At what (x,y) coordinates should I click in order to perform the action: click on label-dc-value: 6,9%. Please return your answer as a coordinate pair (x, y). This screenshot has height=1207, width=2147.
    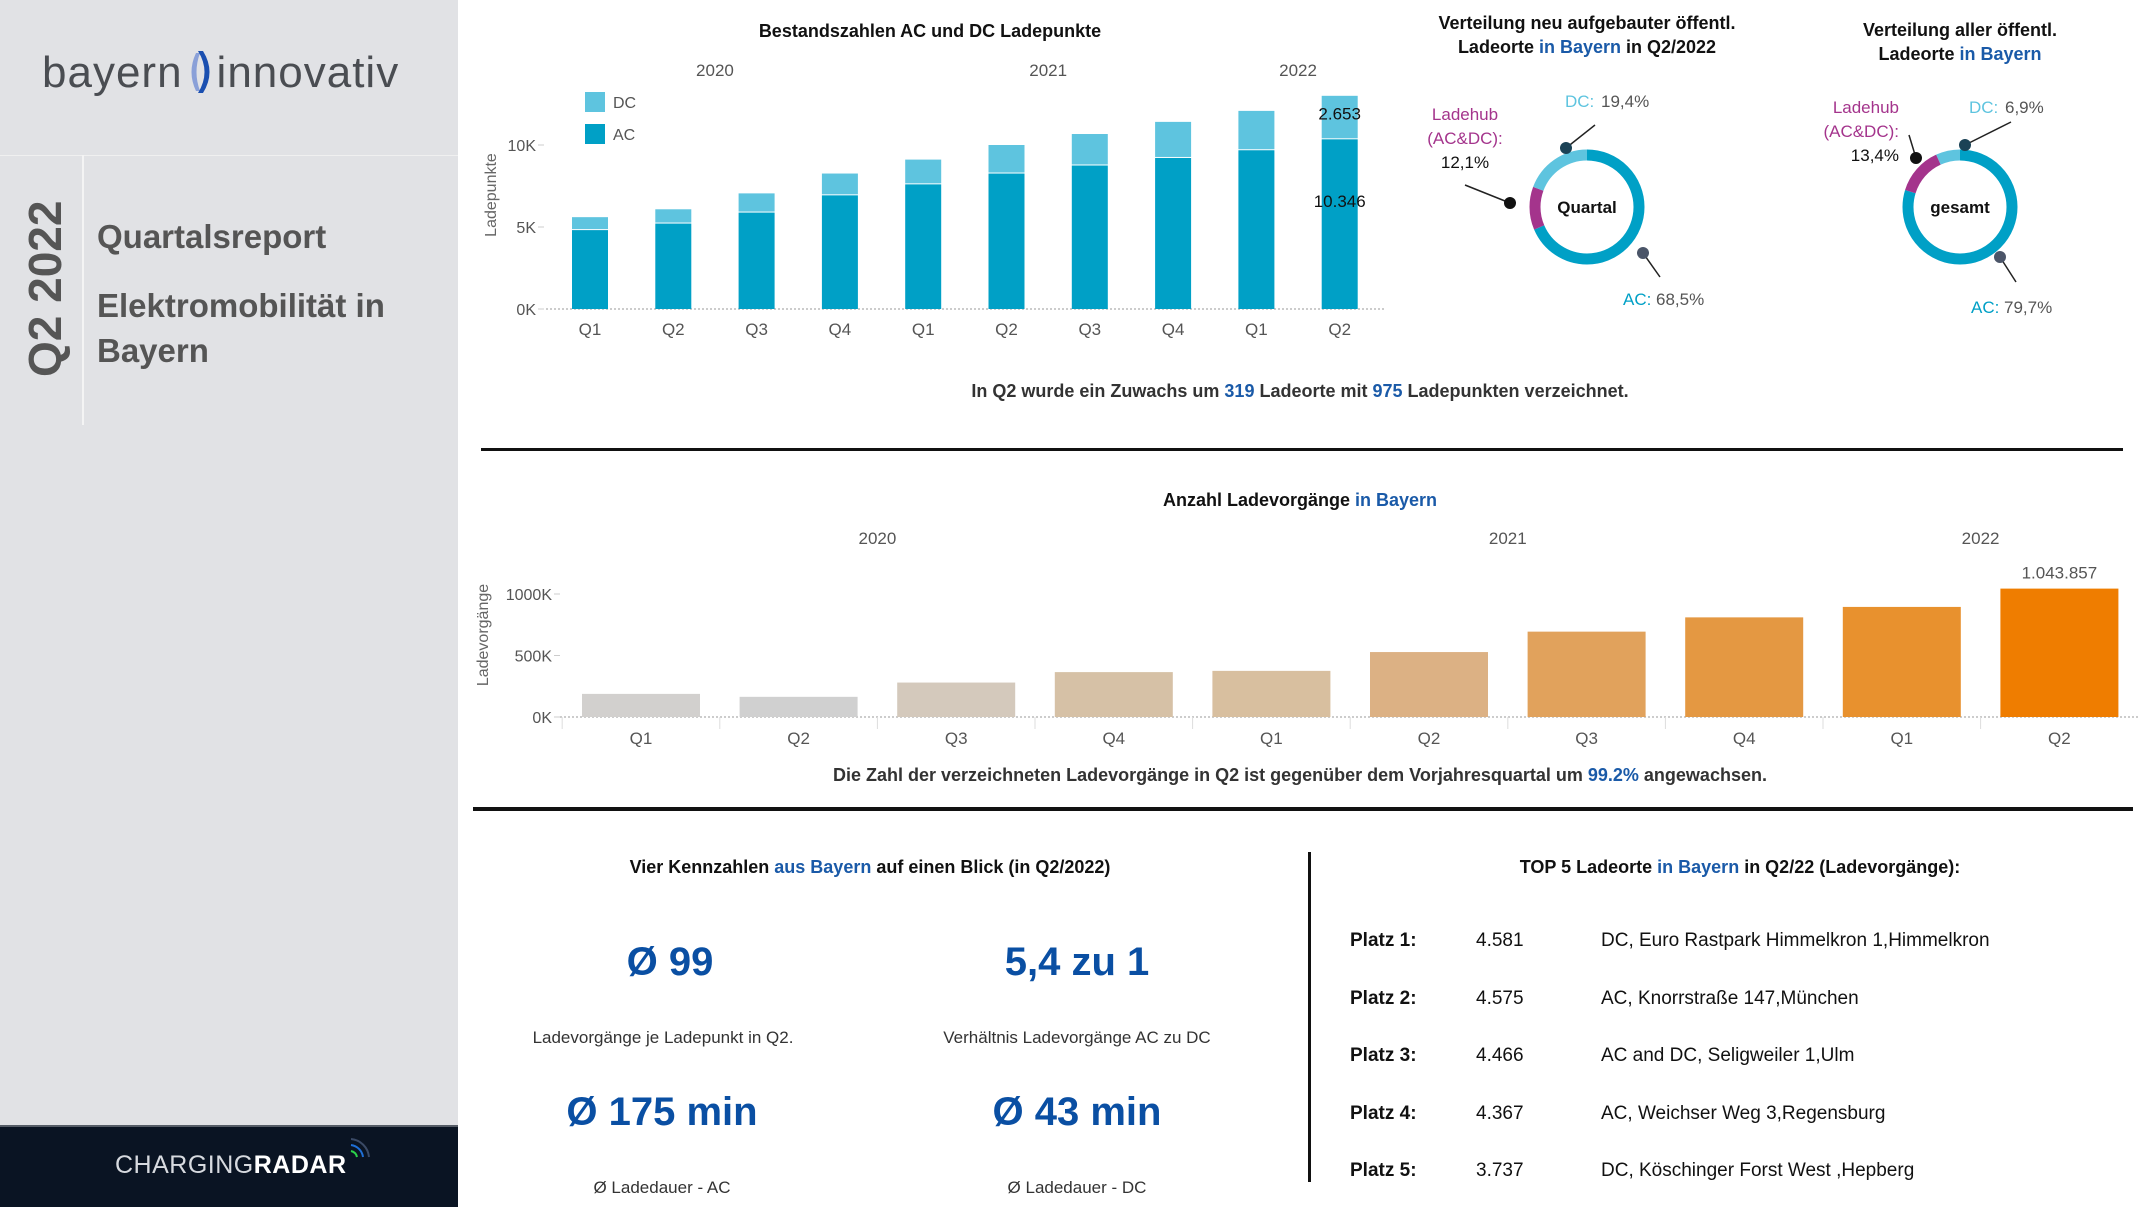
    Looking at the image, I should click on (2024, 107).